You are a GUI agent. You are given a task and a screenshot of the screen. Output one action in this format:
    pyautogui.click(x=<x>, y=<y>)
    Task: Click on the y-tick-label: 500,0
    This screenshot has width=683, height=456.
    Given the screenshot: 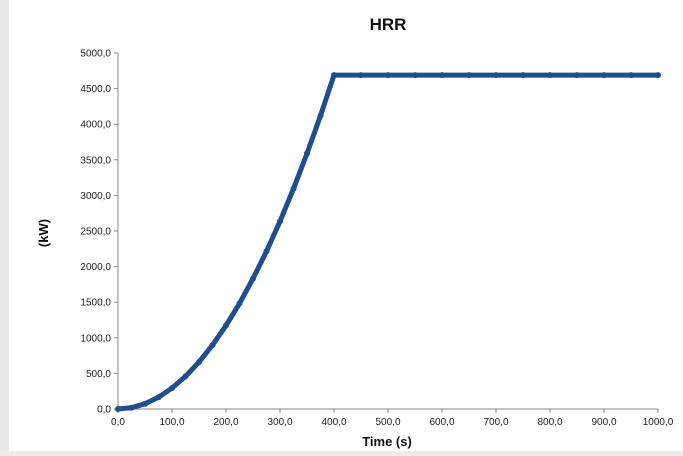 What is the action you would take?
    pyautogui.click(x=98, y=374)
    